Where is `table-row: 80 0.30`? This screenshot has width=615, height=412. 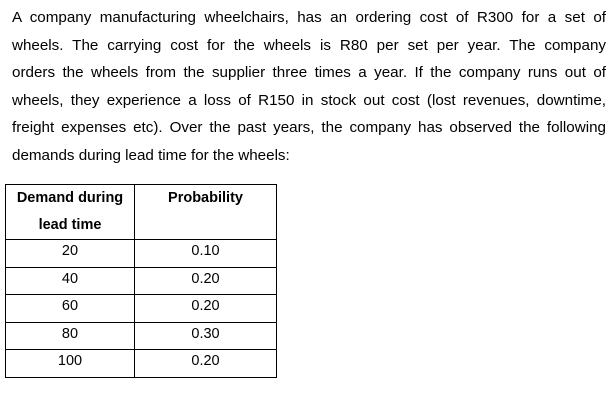
table-row: 80 0.30 is located at coordinates (141, 335).